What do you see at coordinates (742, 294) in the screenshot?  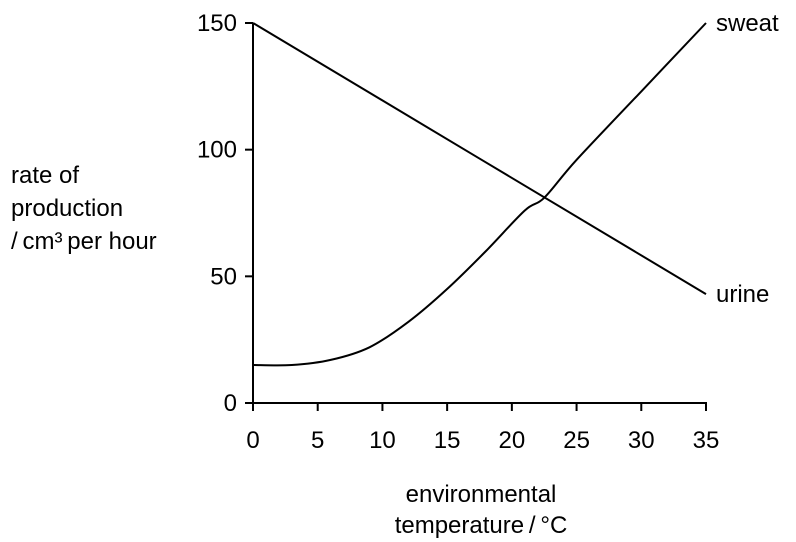 I see `series-label-urine: urine` at bounding box center [742, 294].